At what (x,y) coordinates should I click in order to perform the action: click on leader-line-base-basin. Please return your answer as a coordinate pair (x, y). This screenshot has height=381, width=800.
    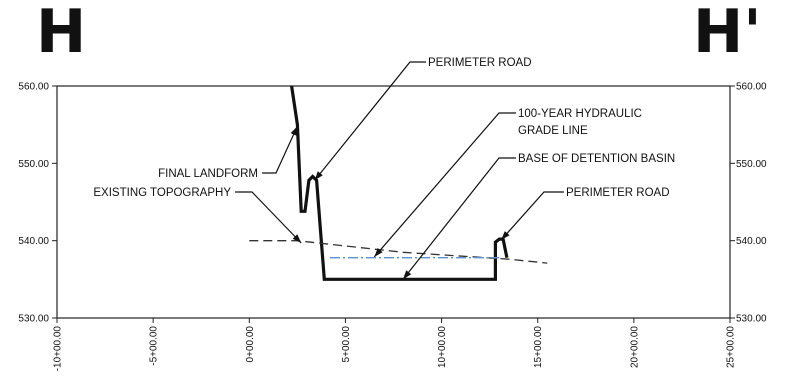
    Looking at the image, I should click on (459, 218).